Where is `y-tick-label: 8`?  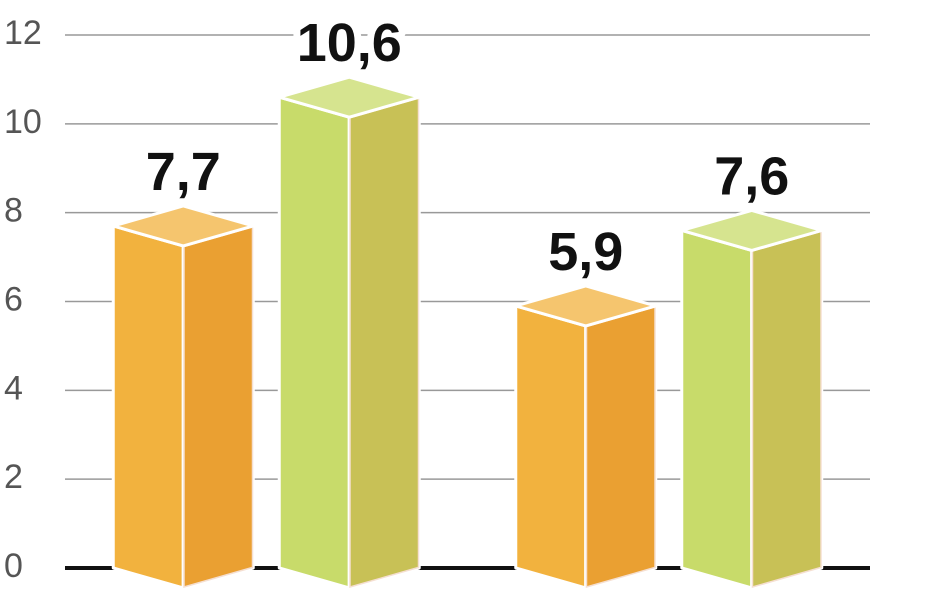 y-tick-label: 8 is located at coordinates (13, 211).